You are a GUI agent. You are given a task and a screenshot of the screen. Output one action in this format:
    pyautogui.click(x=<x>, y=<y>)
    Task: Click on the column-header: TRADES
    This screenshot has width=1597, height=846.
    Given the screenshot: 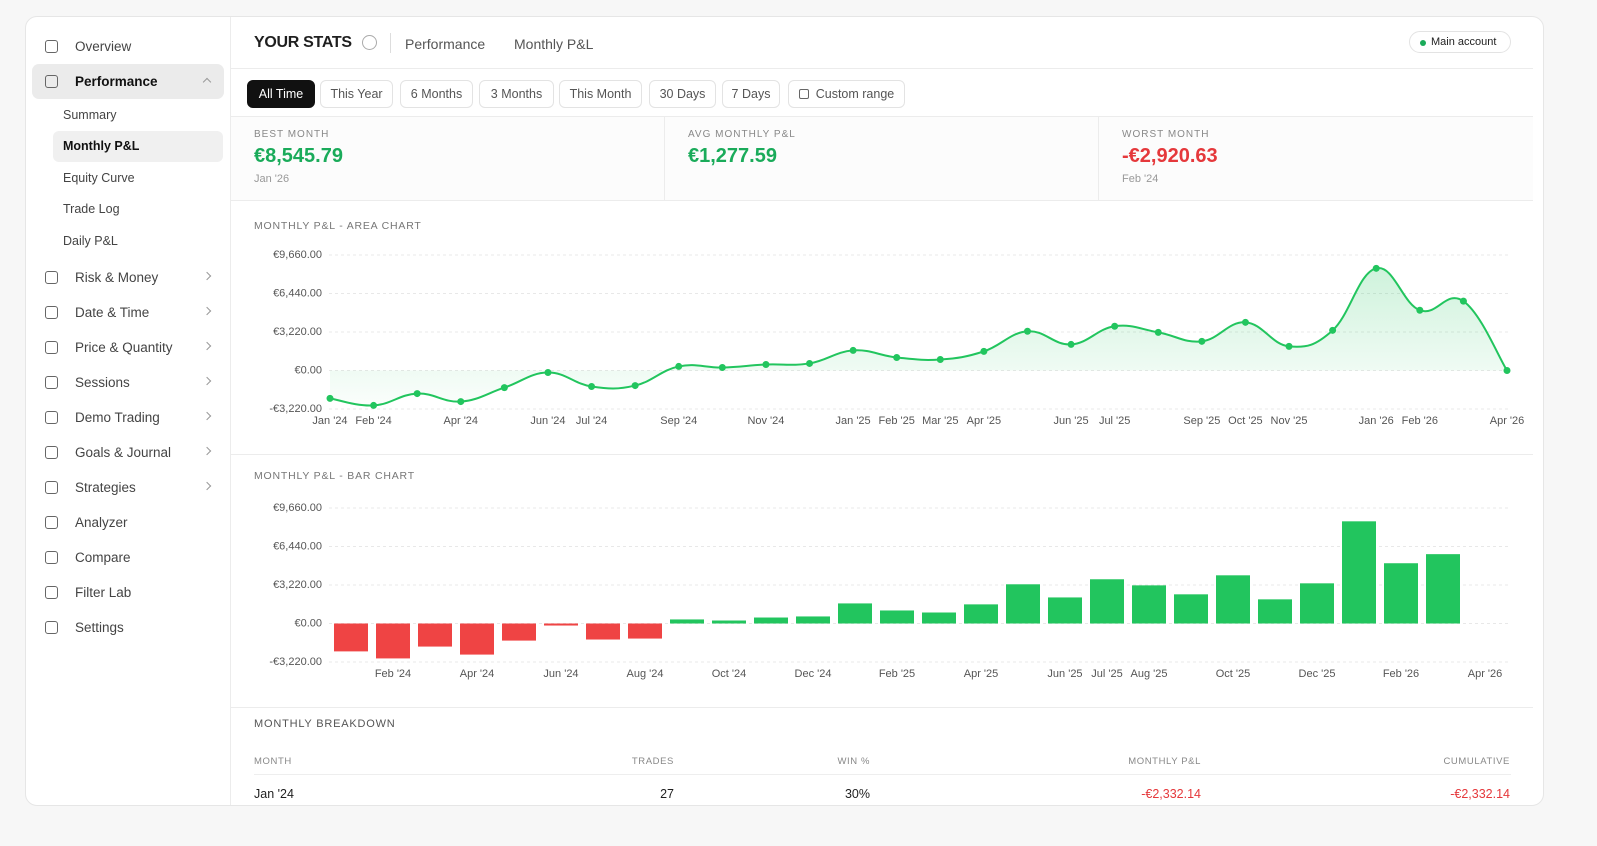 What is the action you would take?
    pyautogui.click(x=652, y=761)
    